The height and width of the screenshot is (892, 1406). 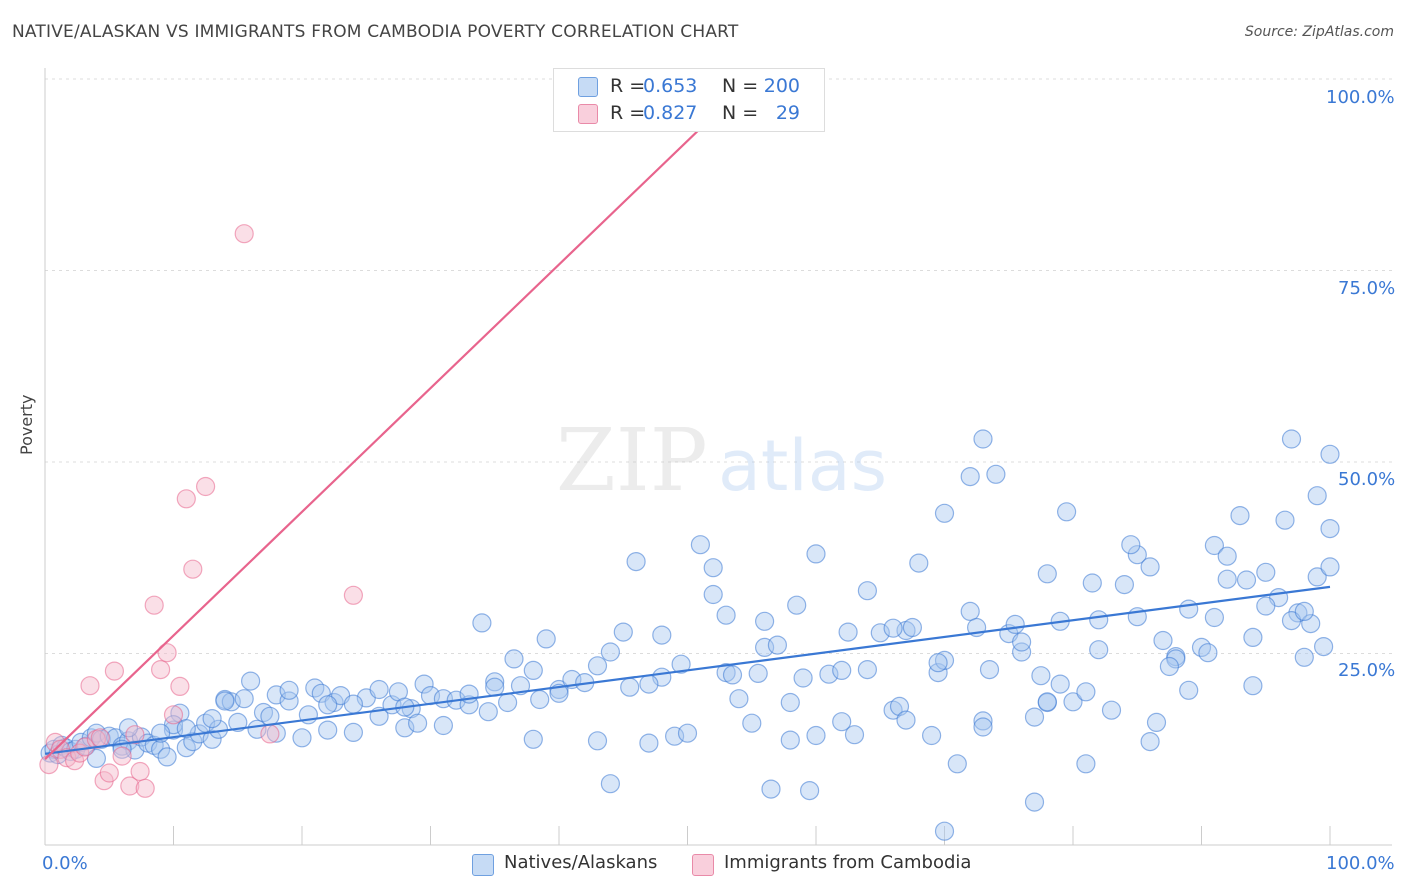 What do you see at coordinates (588, 87) in the screenshot?
I see `legend-swatch-natives` at bounding box center [588, 87].